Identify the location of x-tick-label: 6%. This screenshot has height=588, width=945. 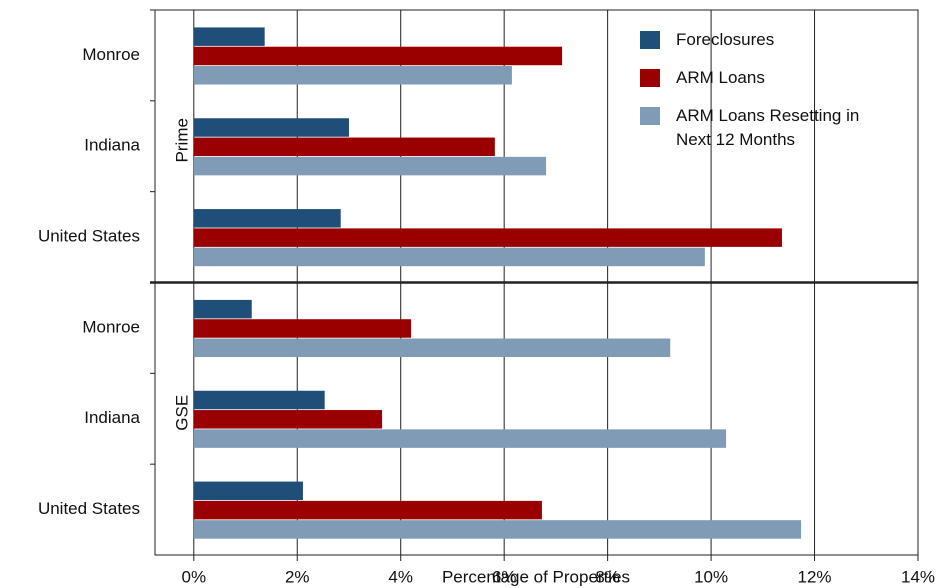
(504, 576).